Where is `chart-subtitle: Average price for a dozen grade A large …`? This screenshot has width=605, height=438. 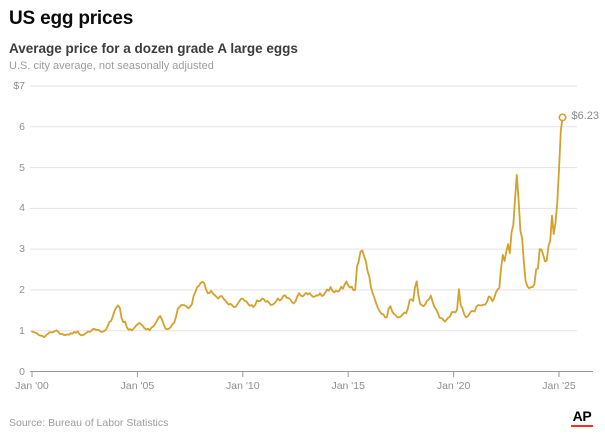
chart-subtitle: Average price for a dozen grade A large … is located at coordinates (153, 48).